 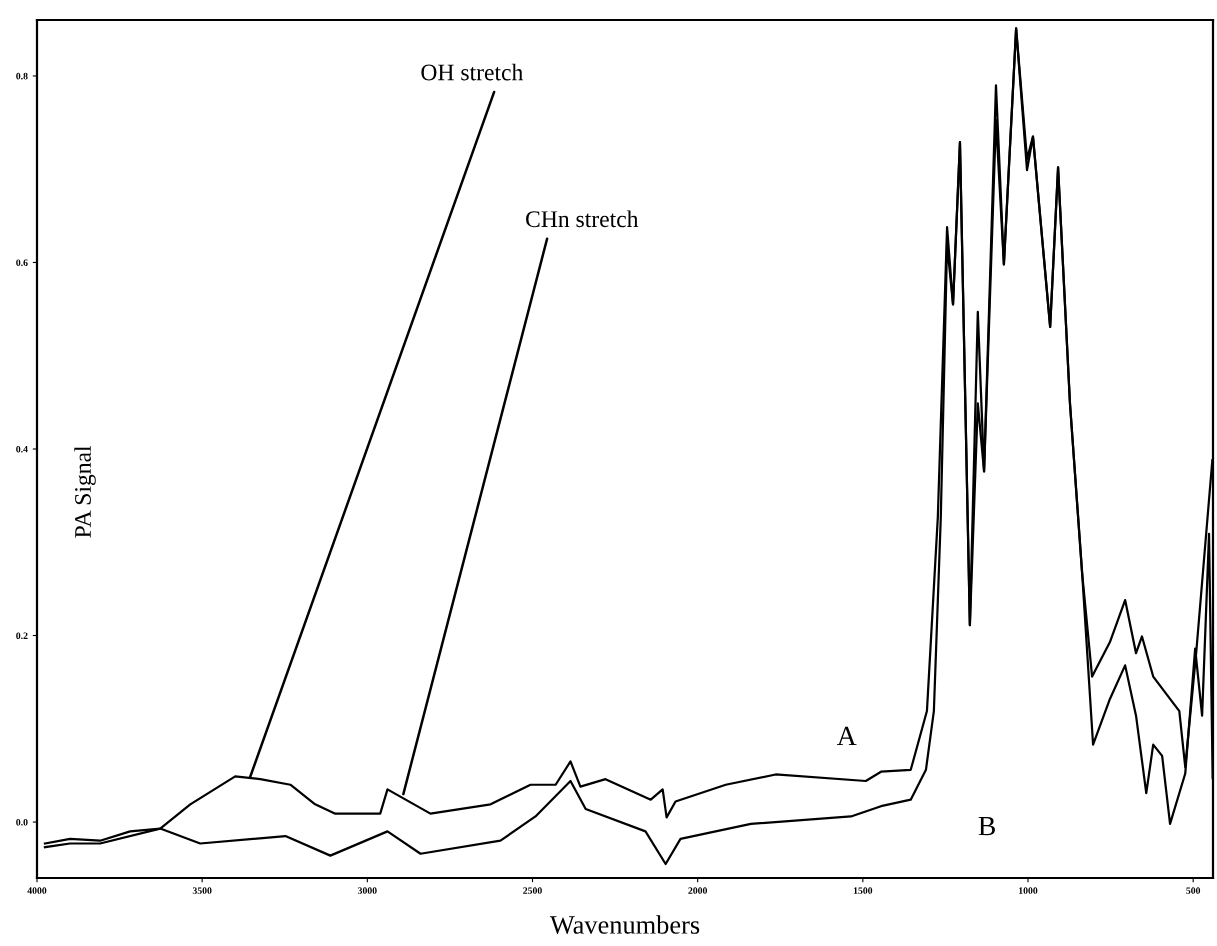 What do you see at coordinates (37, 890) in the screenshot?
I see `x-tick-label: 4000` at bounding box center [37, 890].